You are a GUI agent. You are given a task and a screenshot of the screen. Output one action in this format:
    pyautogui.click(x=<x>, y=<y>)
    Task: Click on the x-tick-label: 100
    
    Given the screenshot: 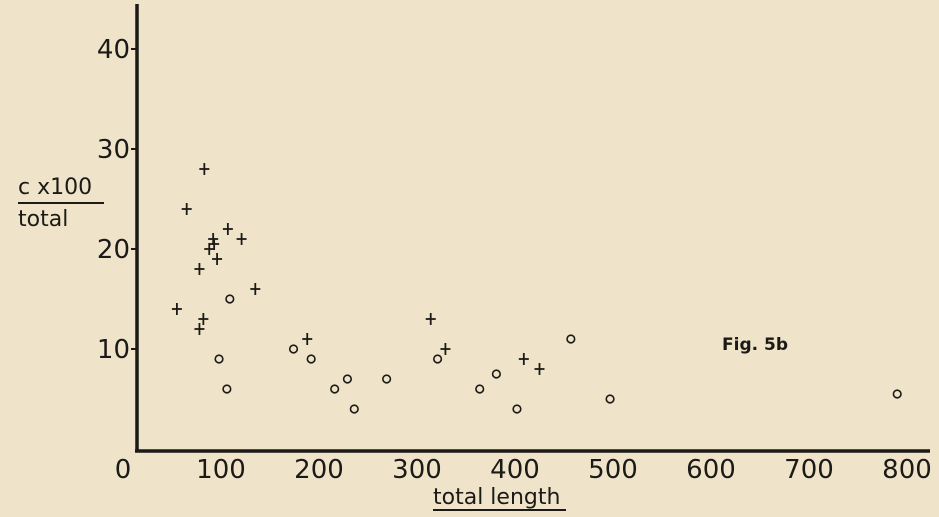 What is the action you would take?
    pyautogui.click(x=221, y=470)
    